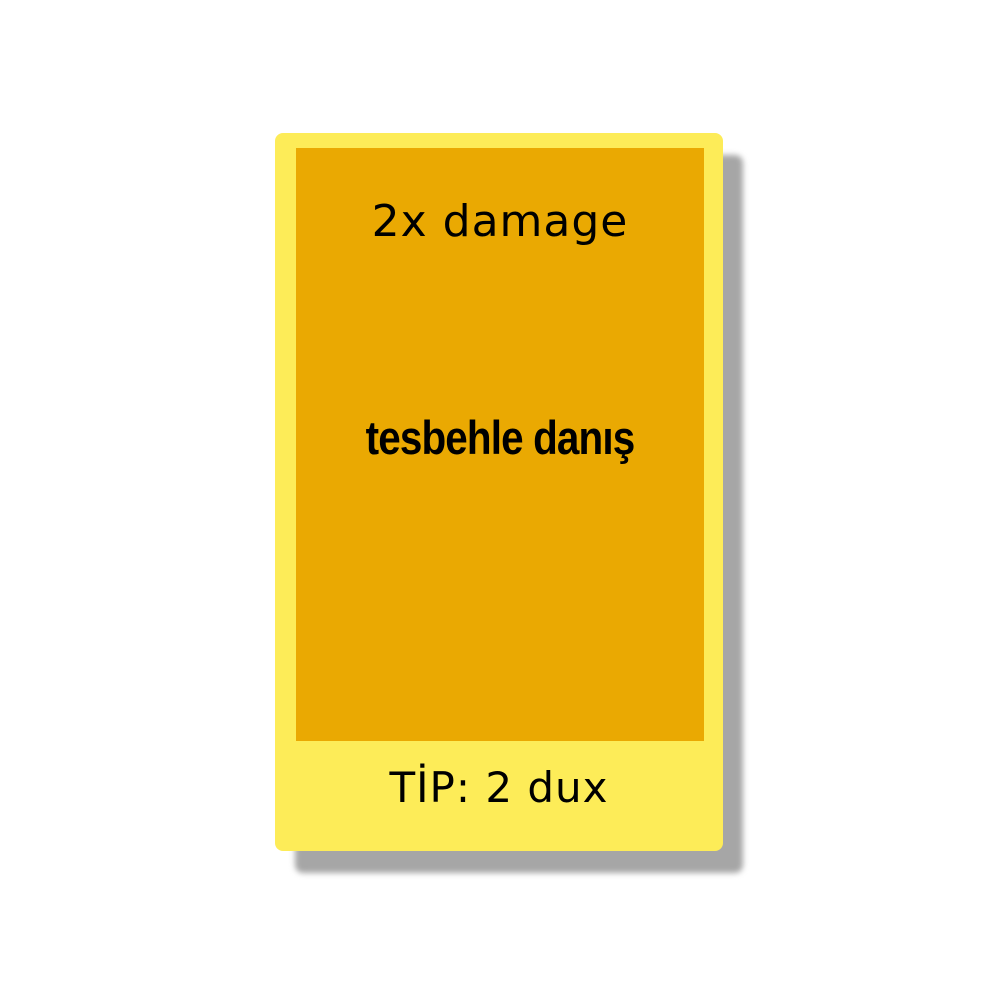 The width and height of the screenshot is (1000, 1000). I want to click on card-effect-text: 2x damage, so click(500, 221).